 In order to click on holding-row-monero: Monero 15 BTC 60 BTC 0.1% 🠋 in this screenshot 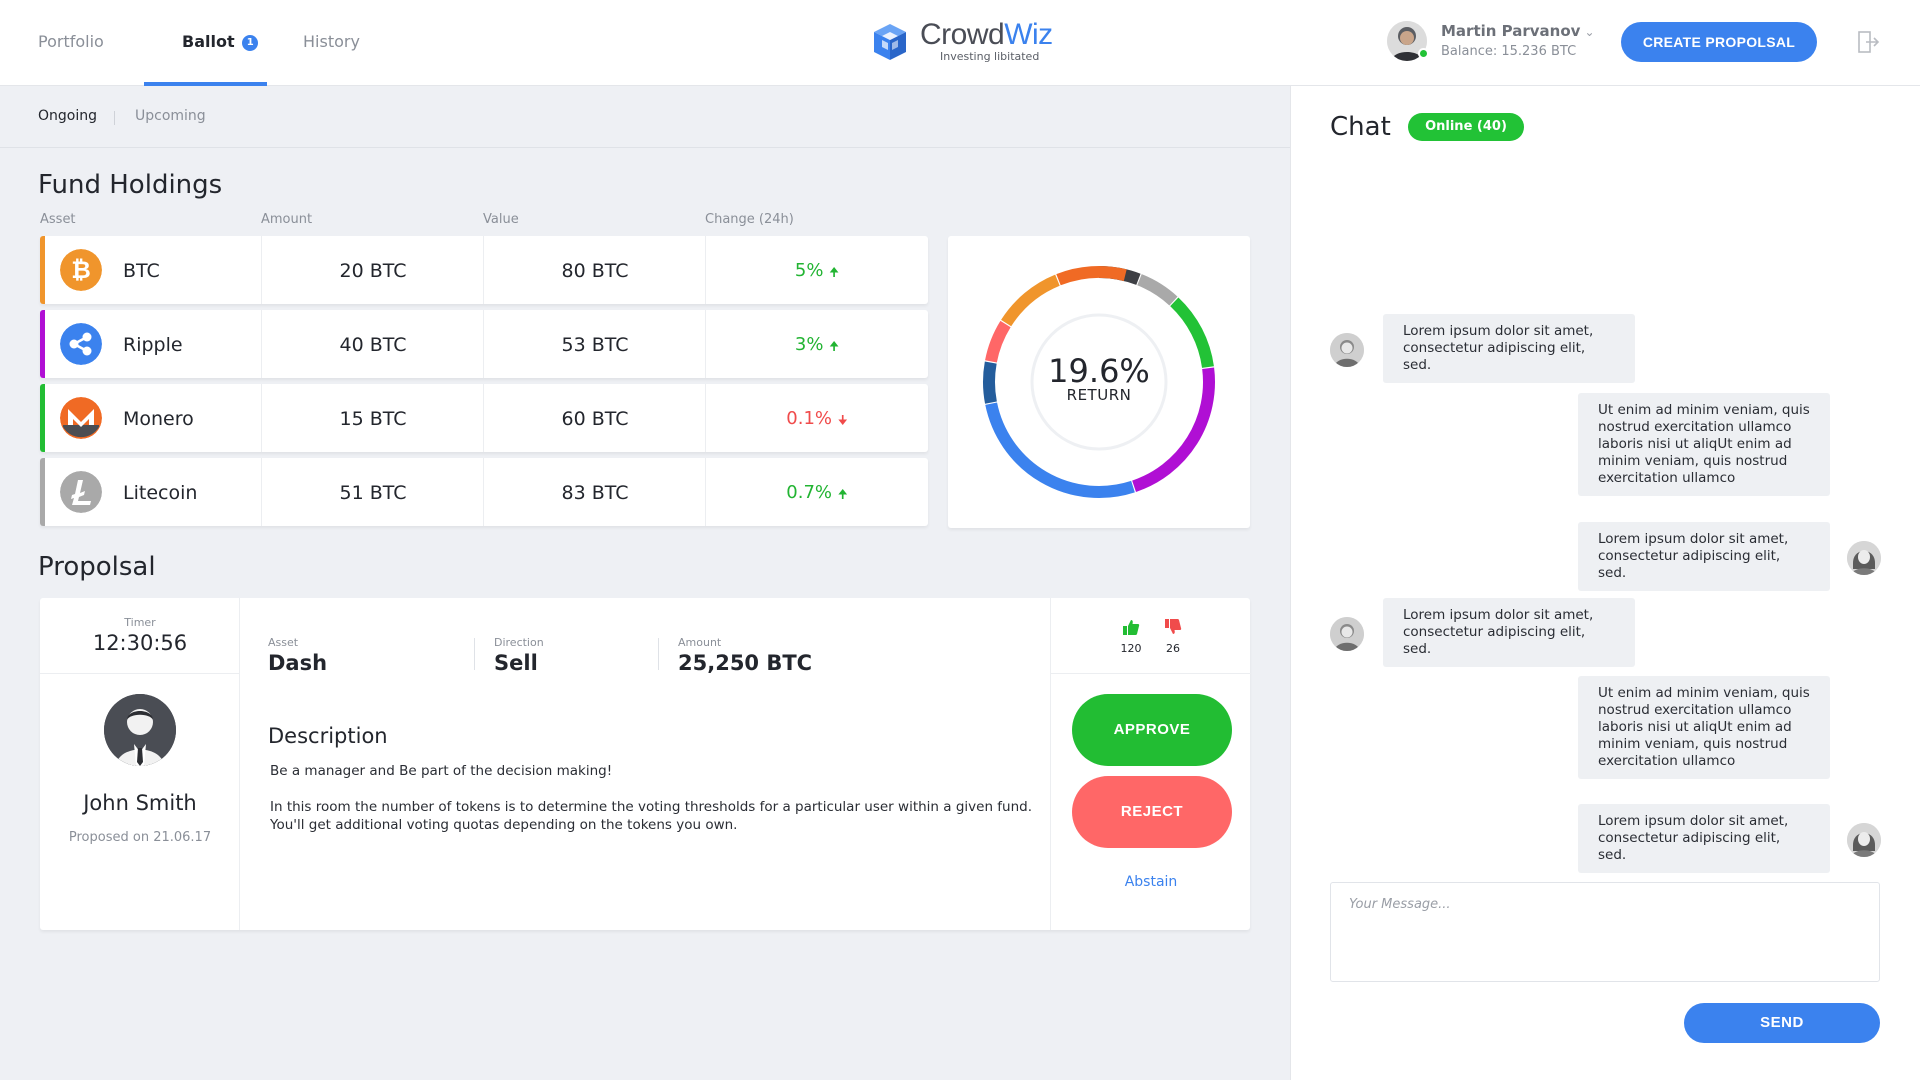, I will do `click(484, 418)`.